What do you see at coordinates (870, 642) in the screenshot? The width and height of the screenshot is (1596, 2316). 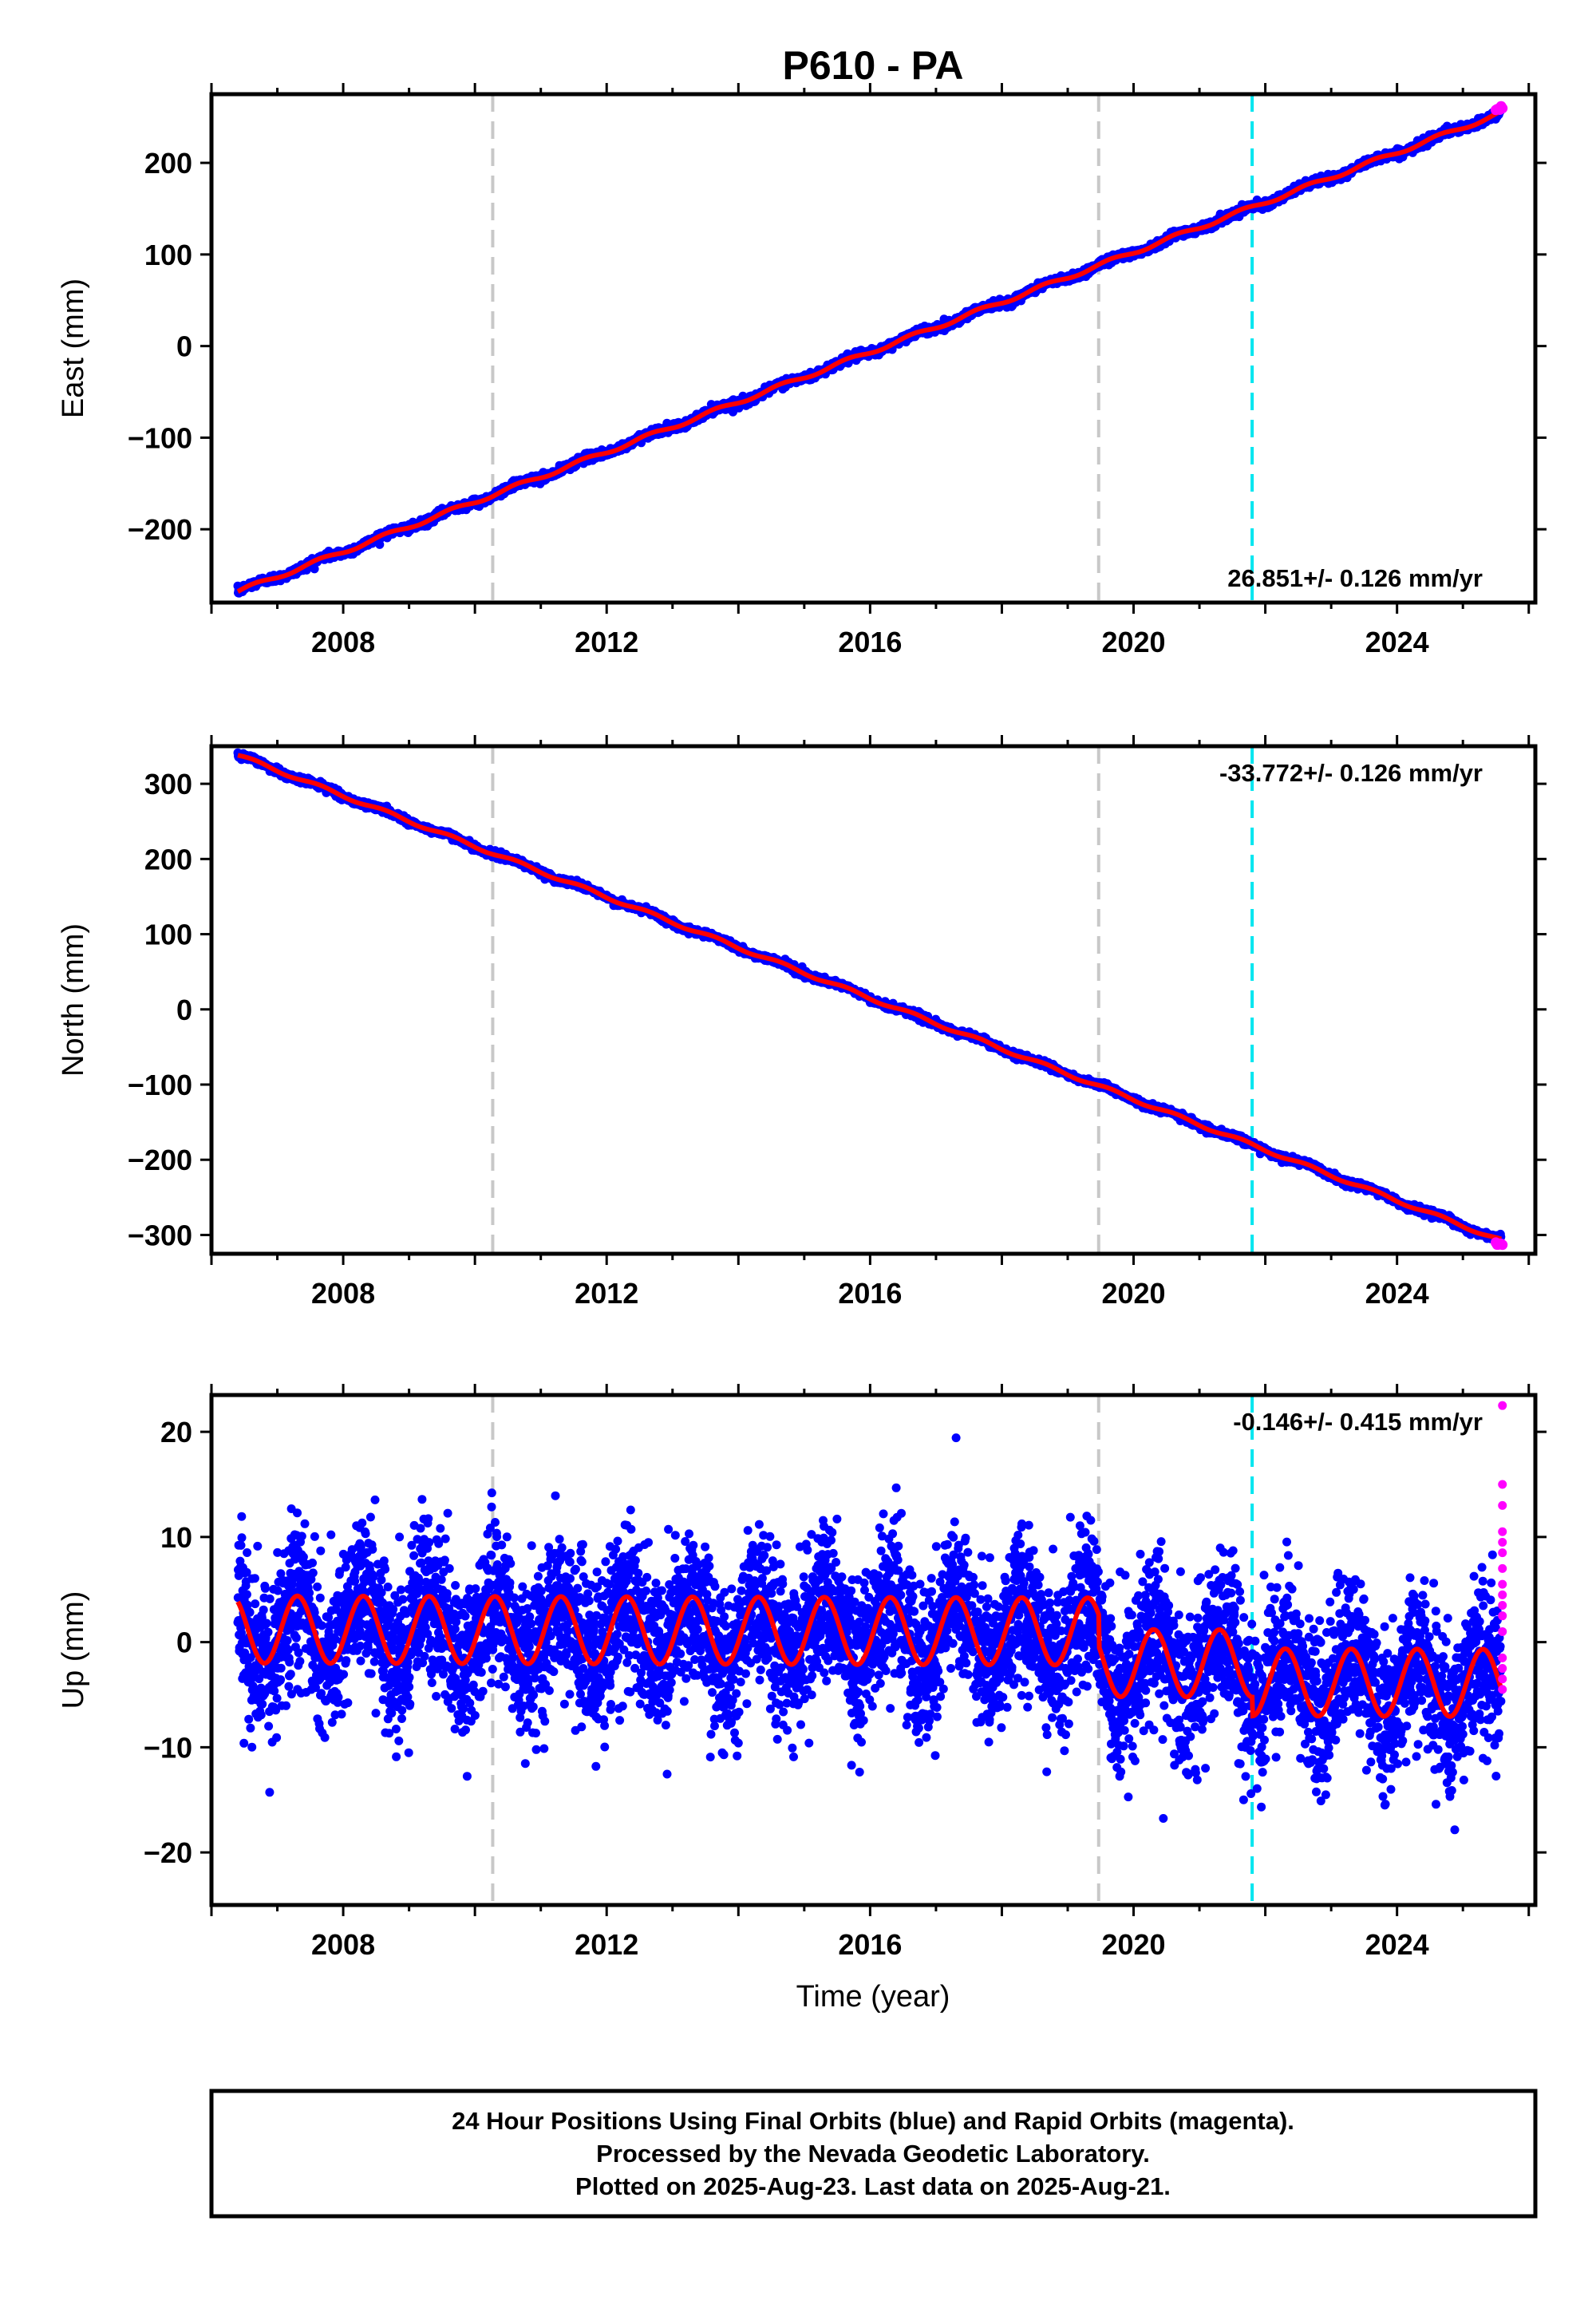 I see `x-tick-label: 2016` at bounding box center [870, 642].